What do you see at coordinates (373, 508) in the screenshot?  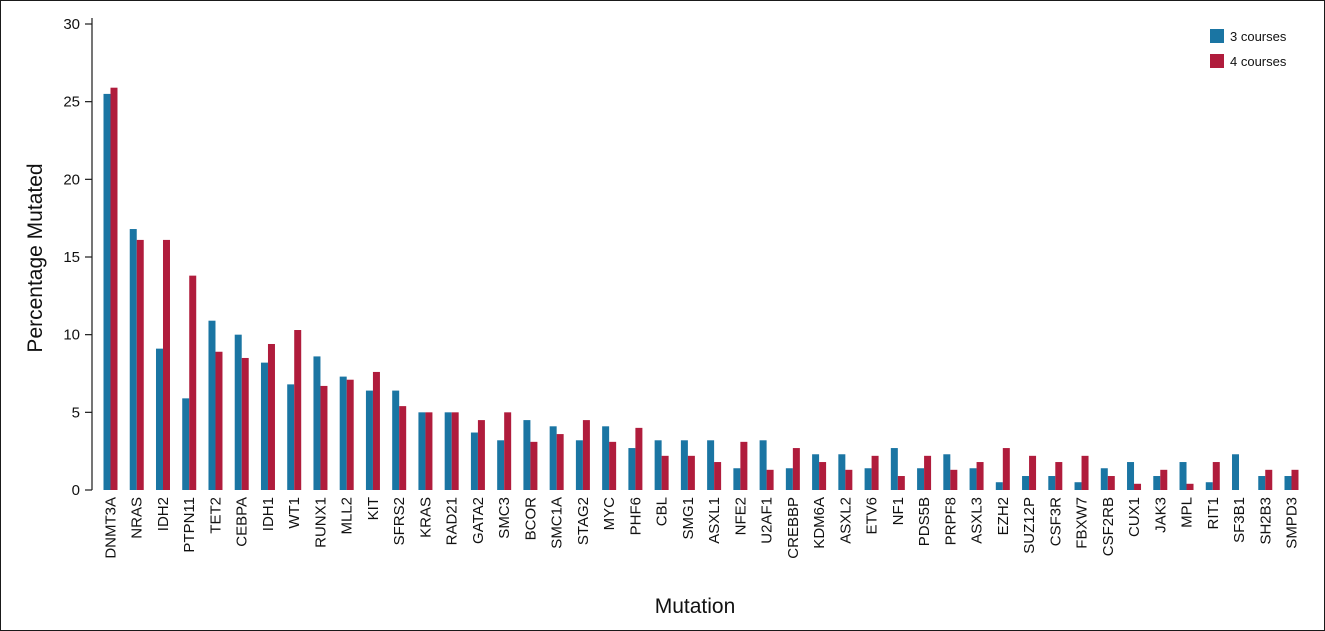 I see `x-tick-label: KIT` at bounding box center [373, 508].